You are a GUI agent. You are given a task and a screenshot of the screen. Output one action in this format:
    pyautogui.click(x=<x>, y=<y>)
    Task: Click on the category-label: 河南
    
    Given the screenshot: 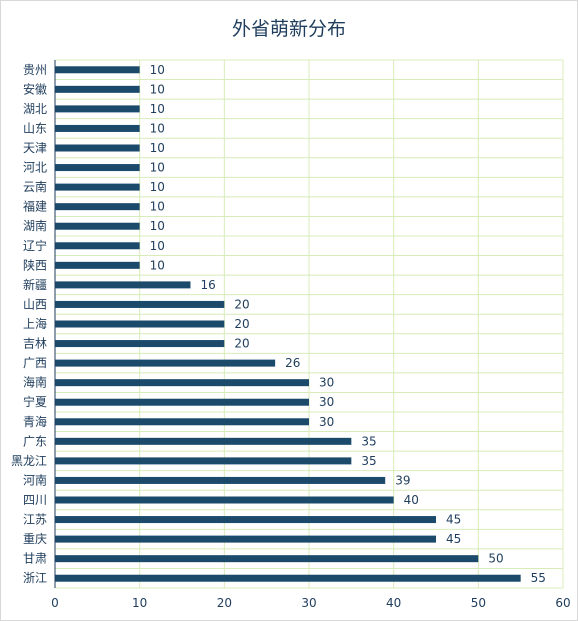 What is the action you would take?
    pyautogui.click(x=35, y=479)
    